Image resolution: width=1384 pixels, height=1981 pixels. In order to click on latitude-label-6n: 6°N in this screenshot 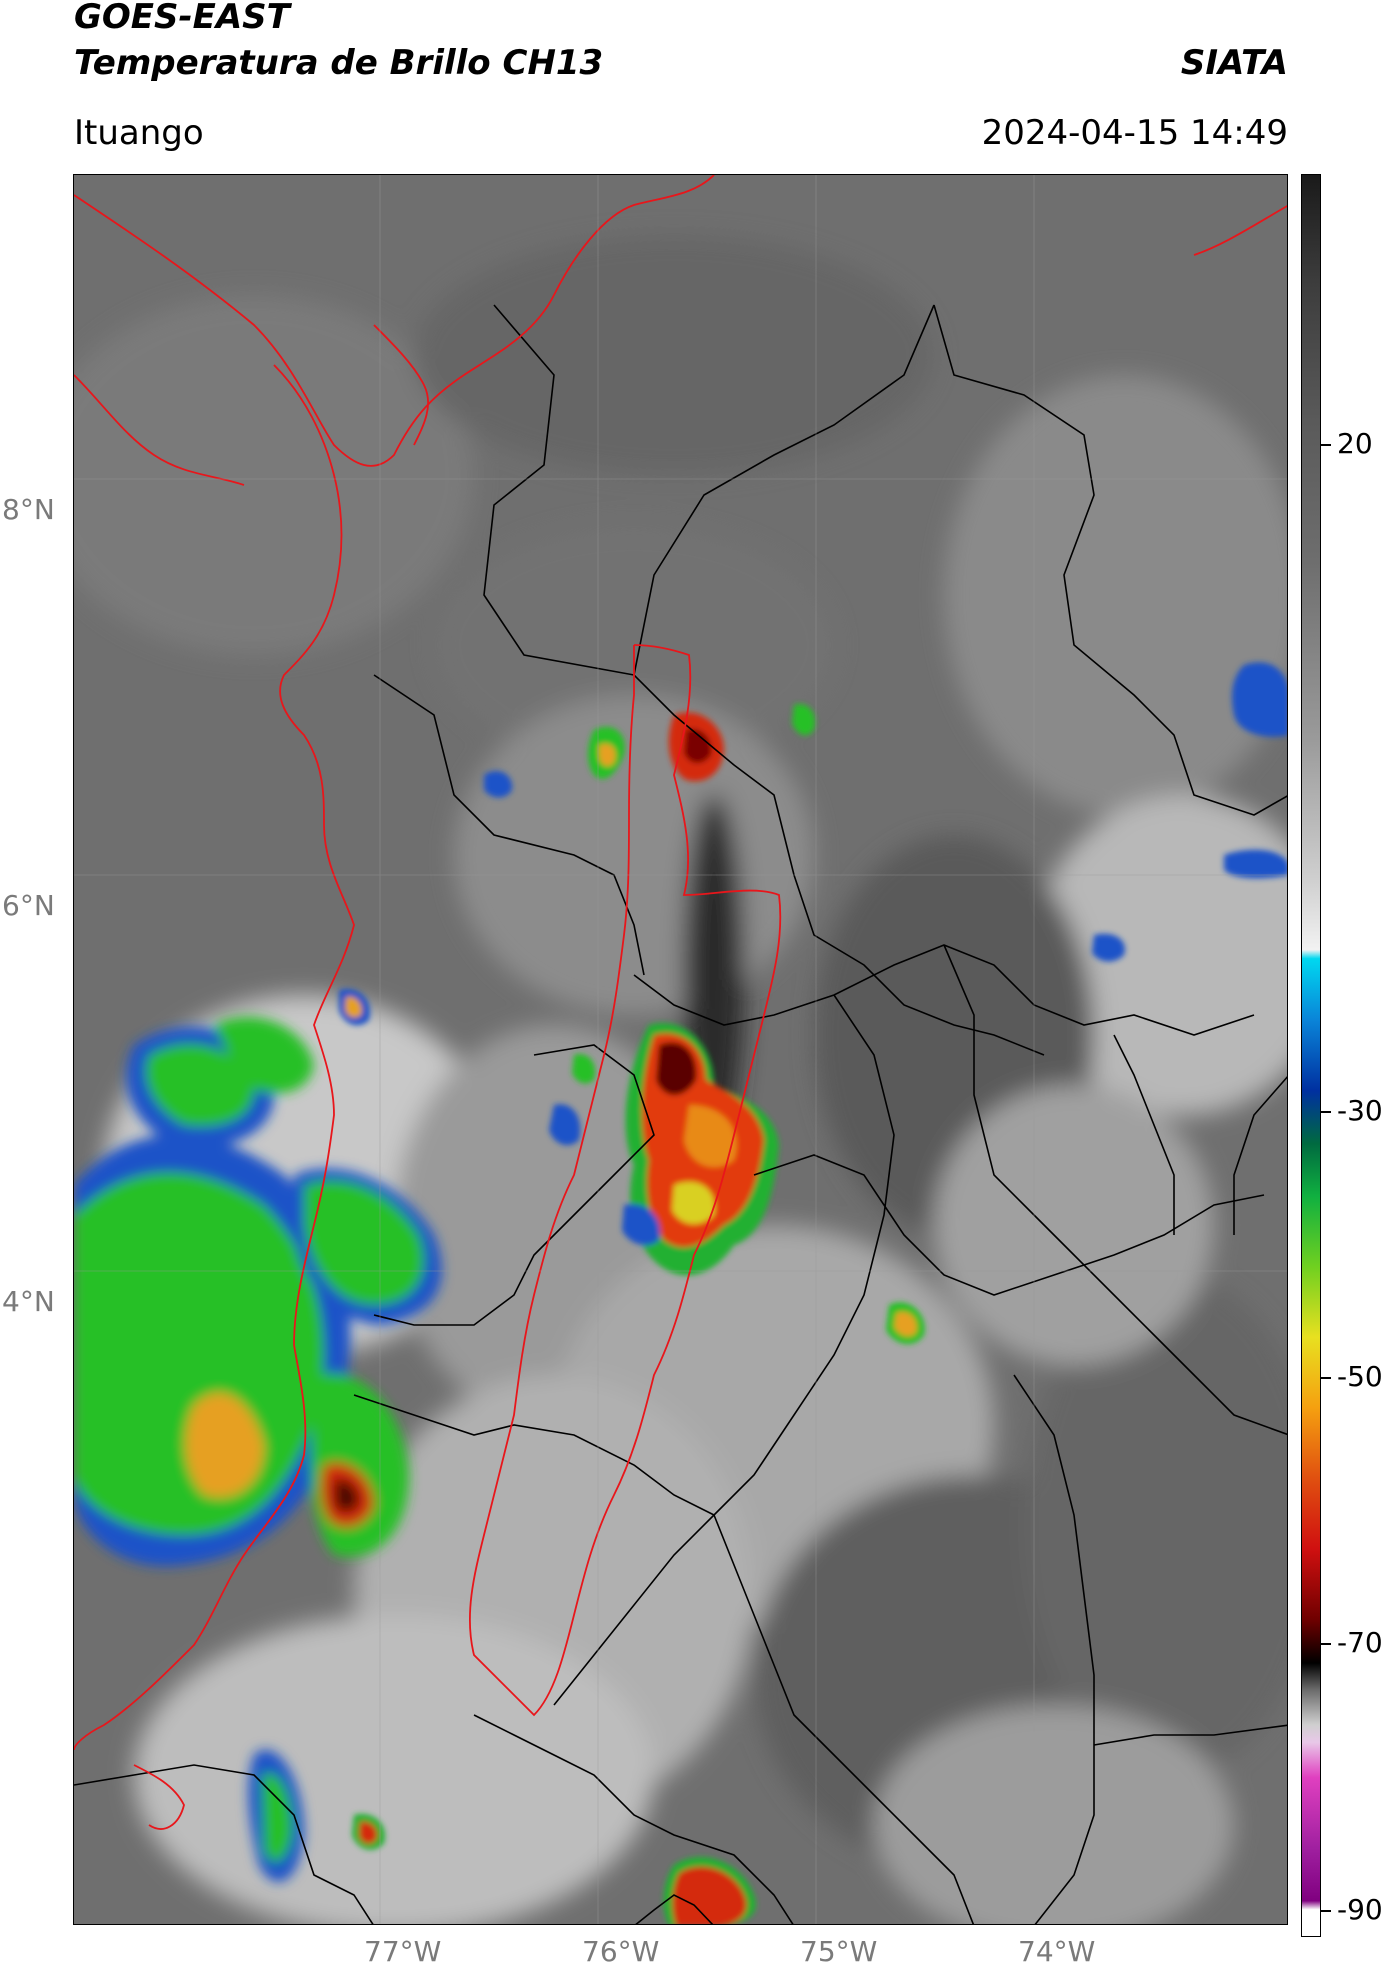, I will do `click(28, 906)`.